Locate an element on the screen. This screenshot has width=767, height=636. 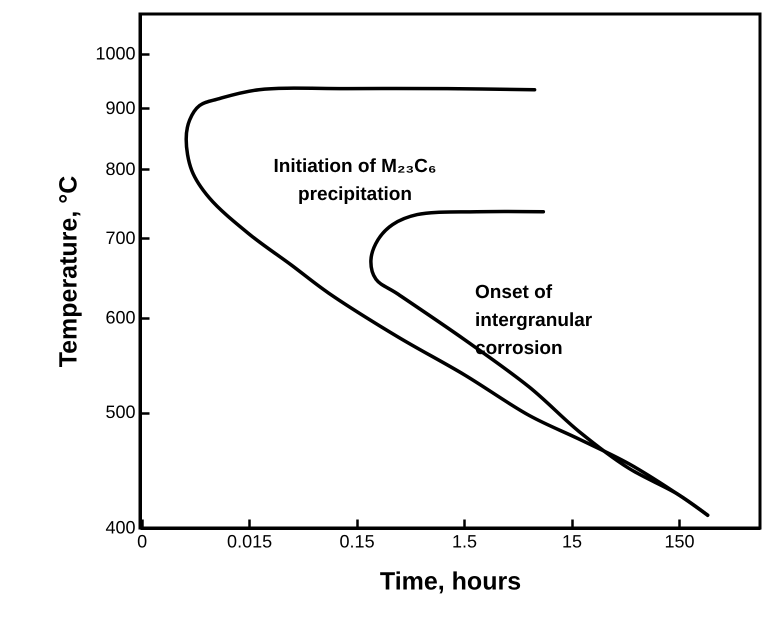
x-axis-title: Time, hours is located at coordinates (451, 582).